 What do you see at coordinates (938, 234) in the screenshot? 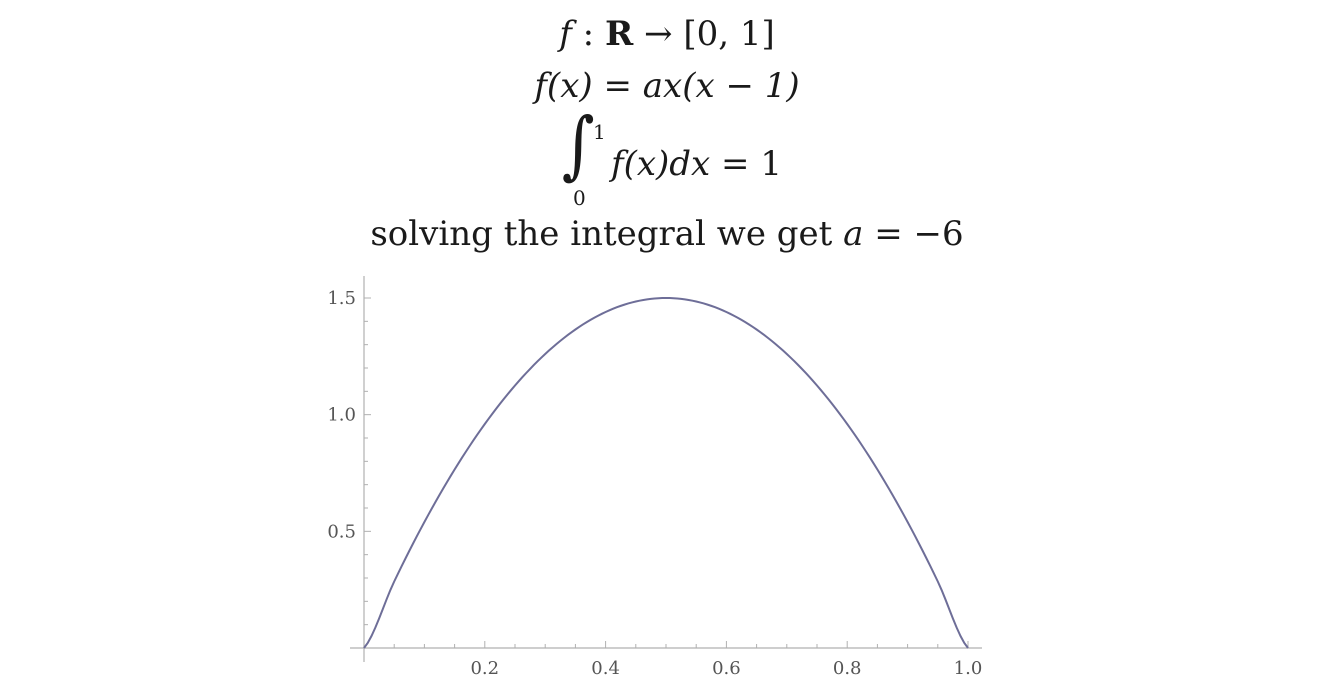
I see `solution-value: −6` at bounding box center [938, 234].